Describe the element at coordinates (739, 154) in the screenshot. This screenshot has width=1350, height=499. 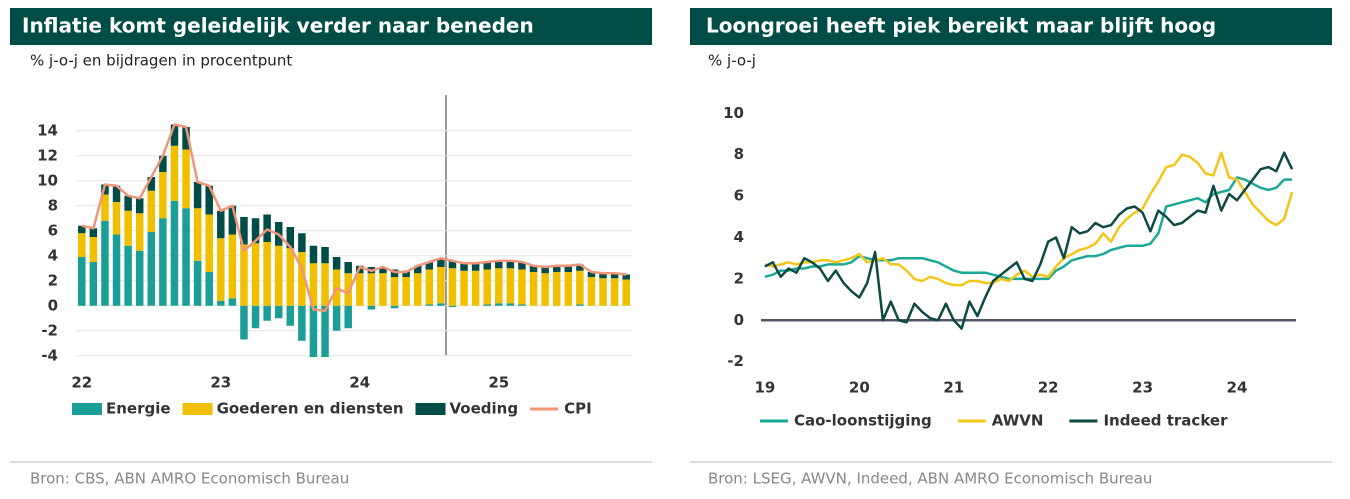
I see `y-tick-label: 8` at that location.